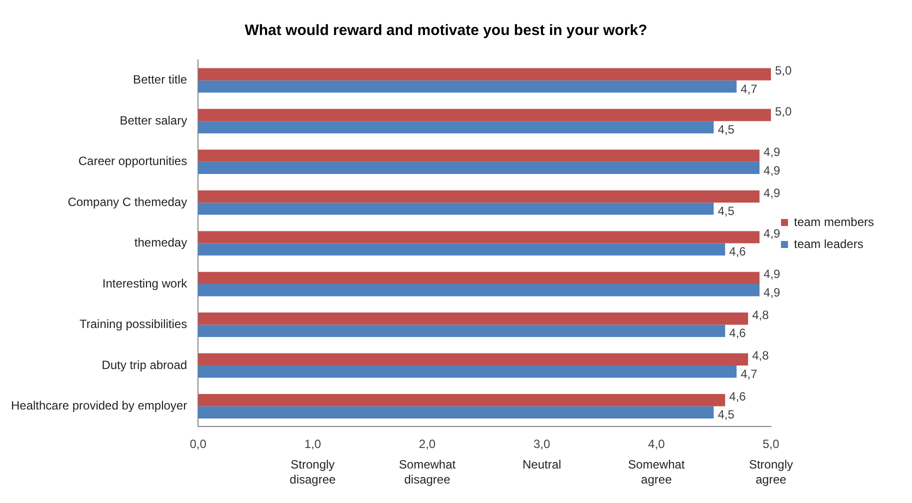  Describe the element at coordinates (313, 444) in the screenshot. I see `x-tick-label: 1,0` at that location.